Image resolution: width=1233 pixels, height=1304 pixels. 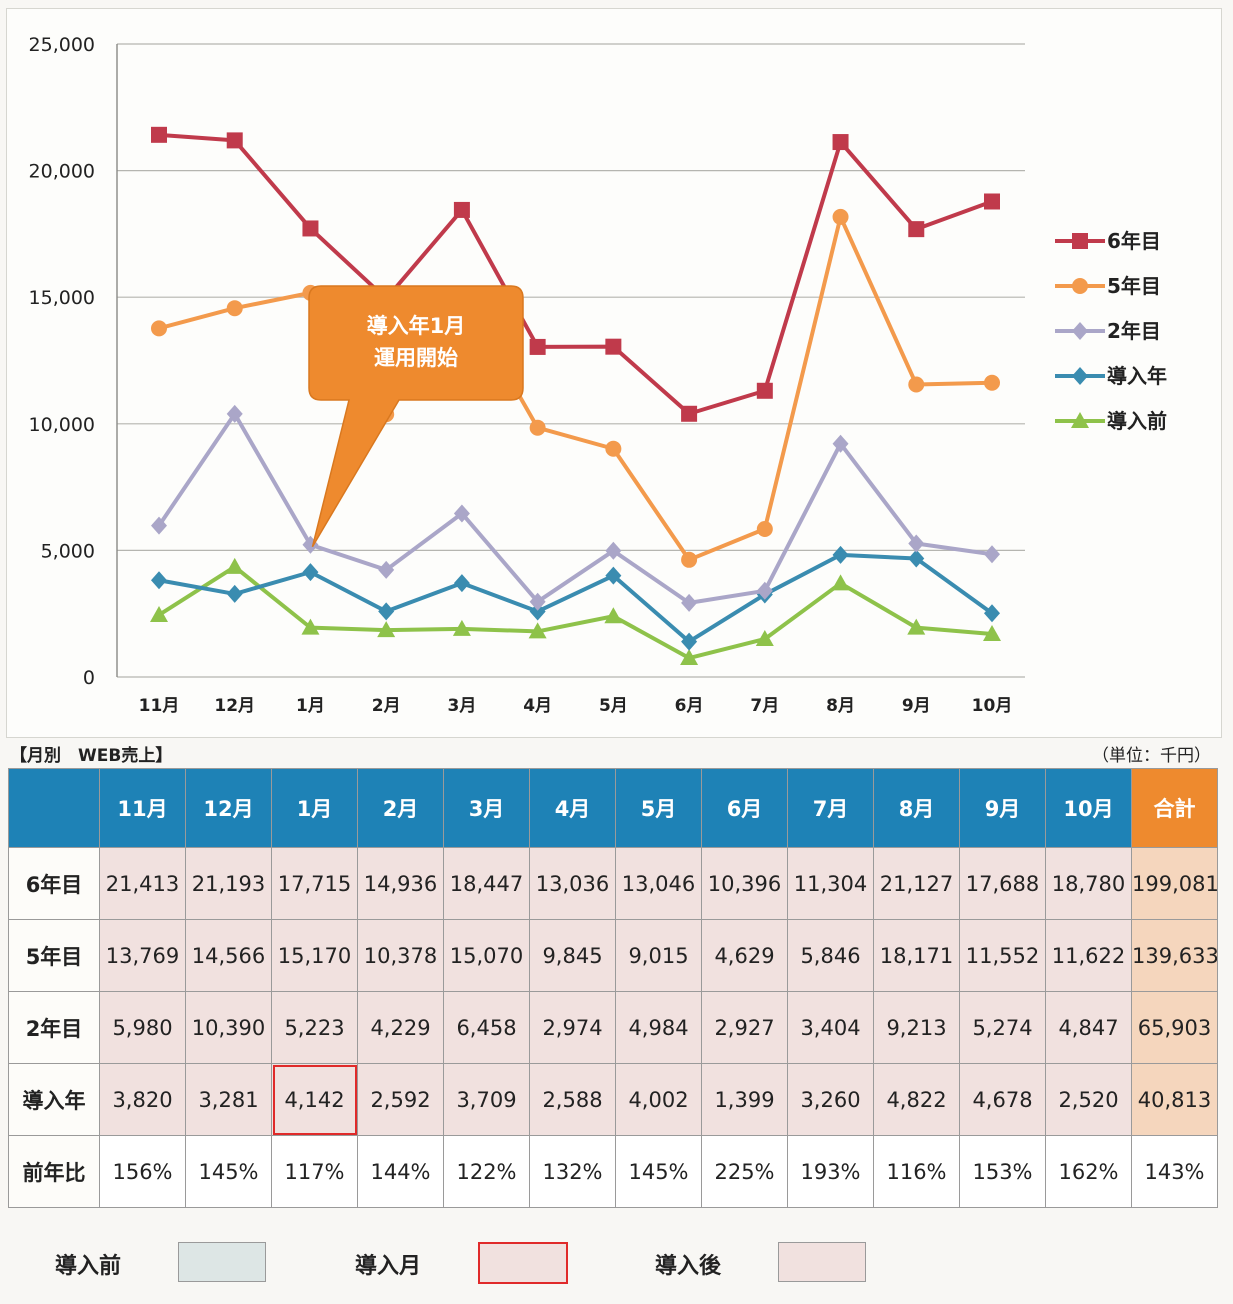 What do you see at coordinates (689, 706) in the screenshot?
I see `x-tick-label: 6月` at bounding box center [689, 706].